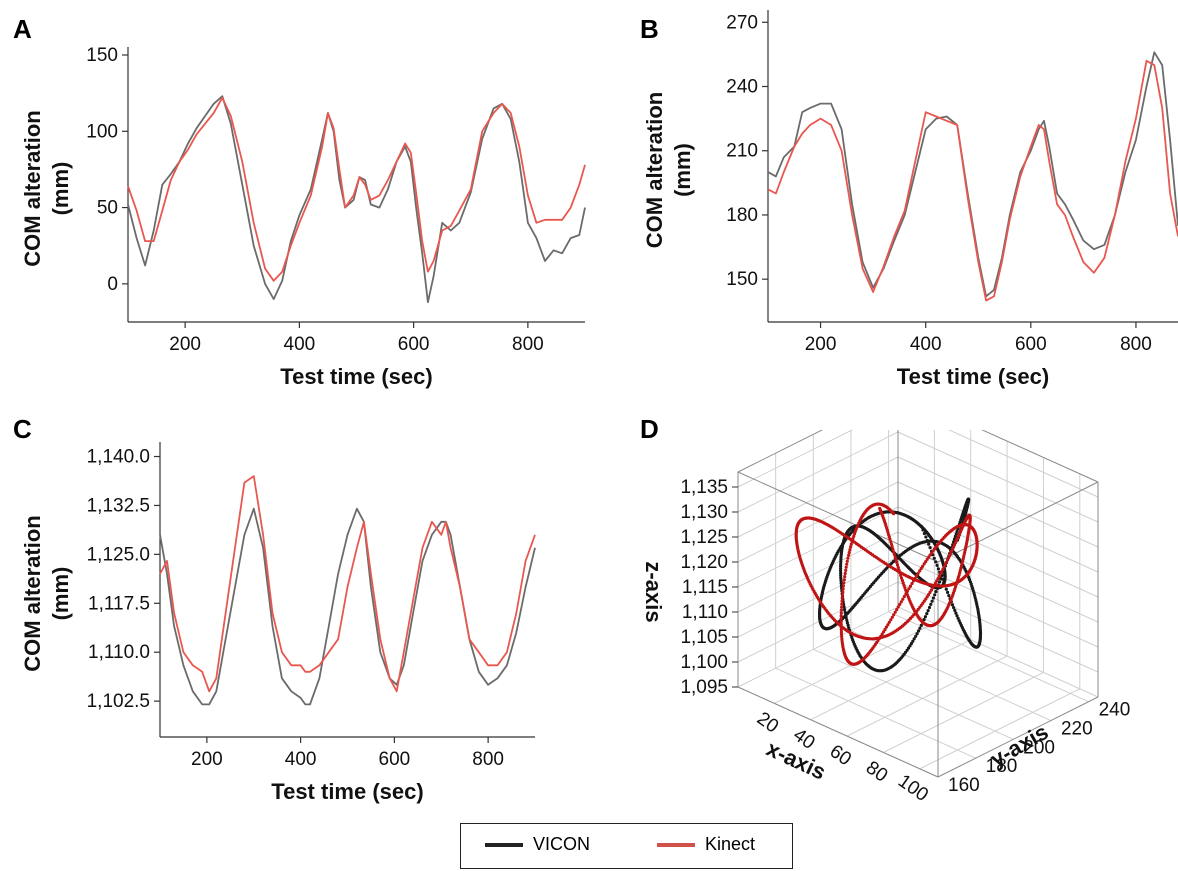  I want to click on x-tick-label: 80, so click(876, 771).